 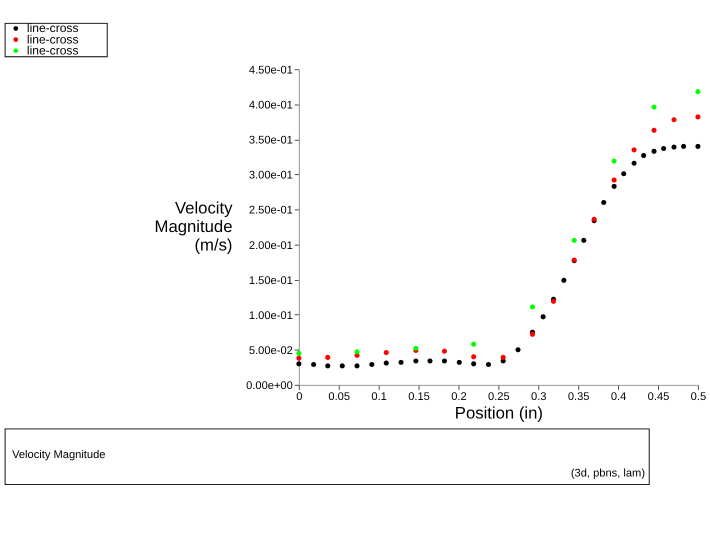 What do you see at coordinates (270, 246) in the screenshot?
I see `y-tick-label: 2.00e-01` at bounding box center [270, 246].